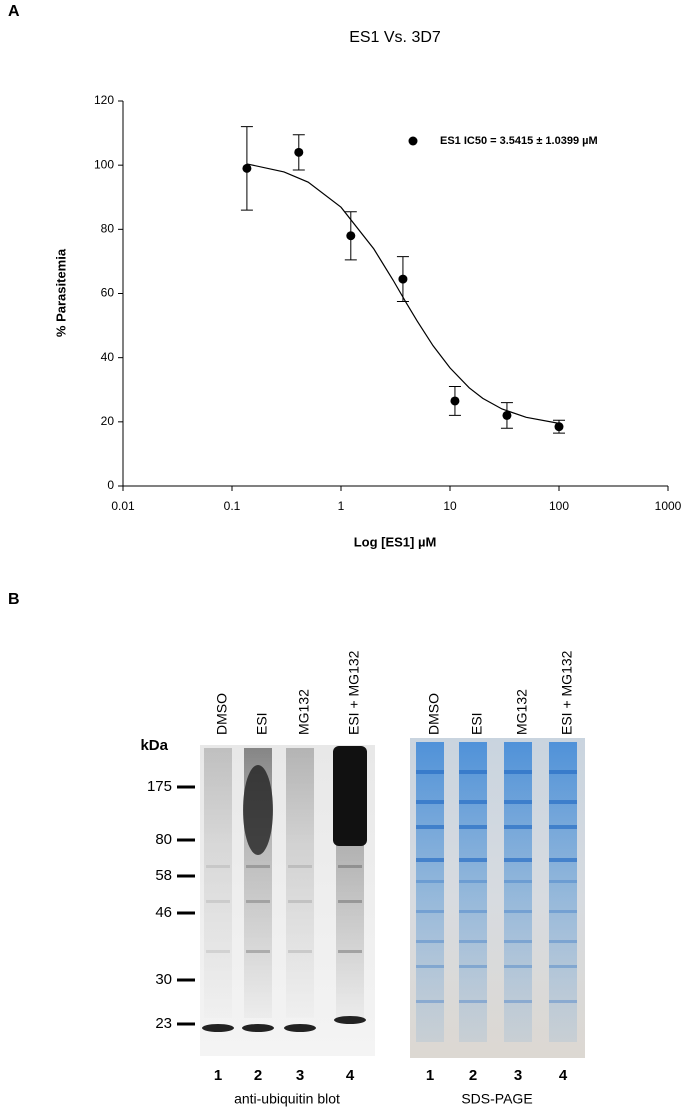 The height and width of the screenshot is (1113, 690). Describe the element at coordinates (395, 541) in the screenshot. I see `x-axis-label: Log [ES1] µM` at that location.